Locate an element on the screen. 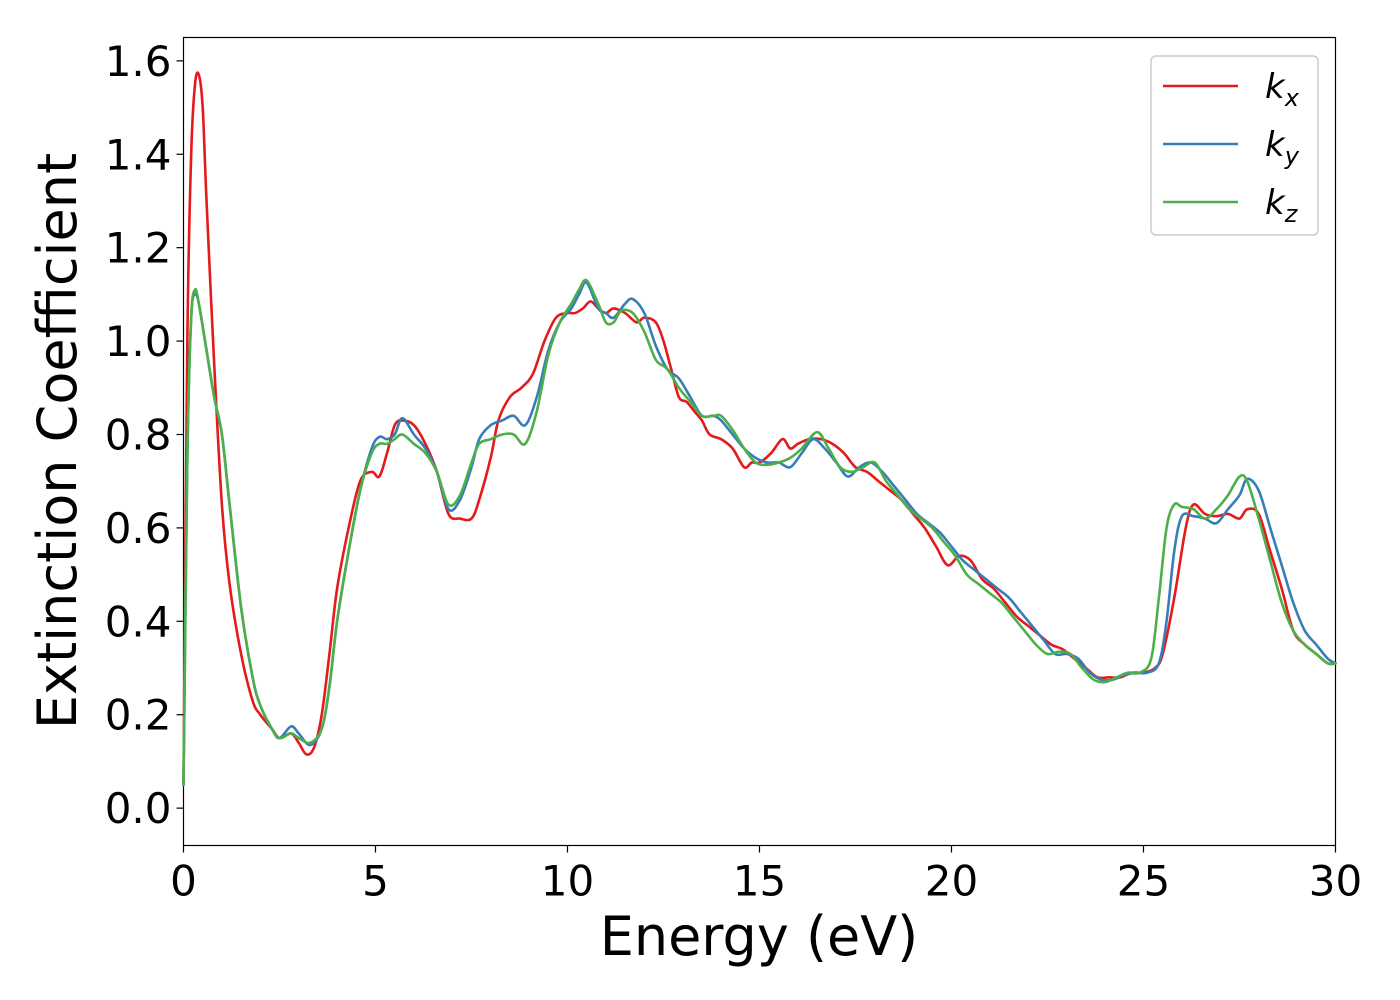 The width and height of the screenshot is (1400, 1000). x-tick-label: 10 is located at coordinates (567, 881).